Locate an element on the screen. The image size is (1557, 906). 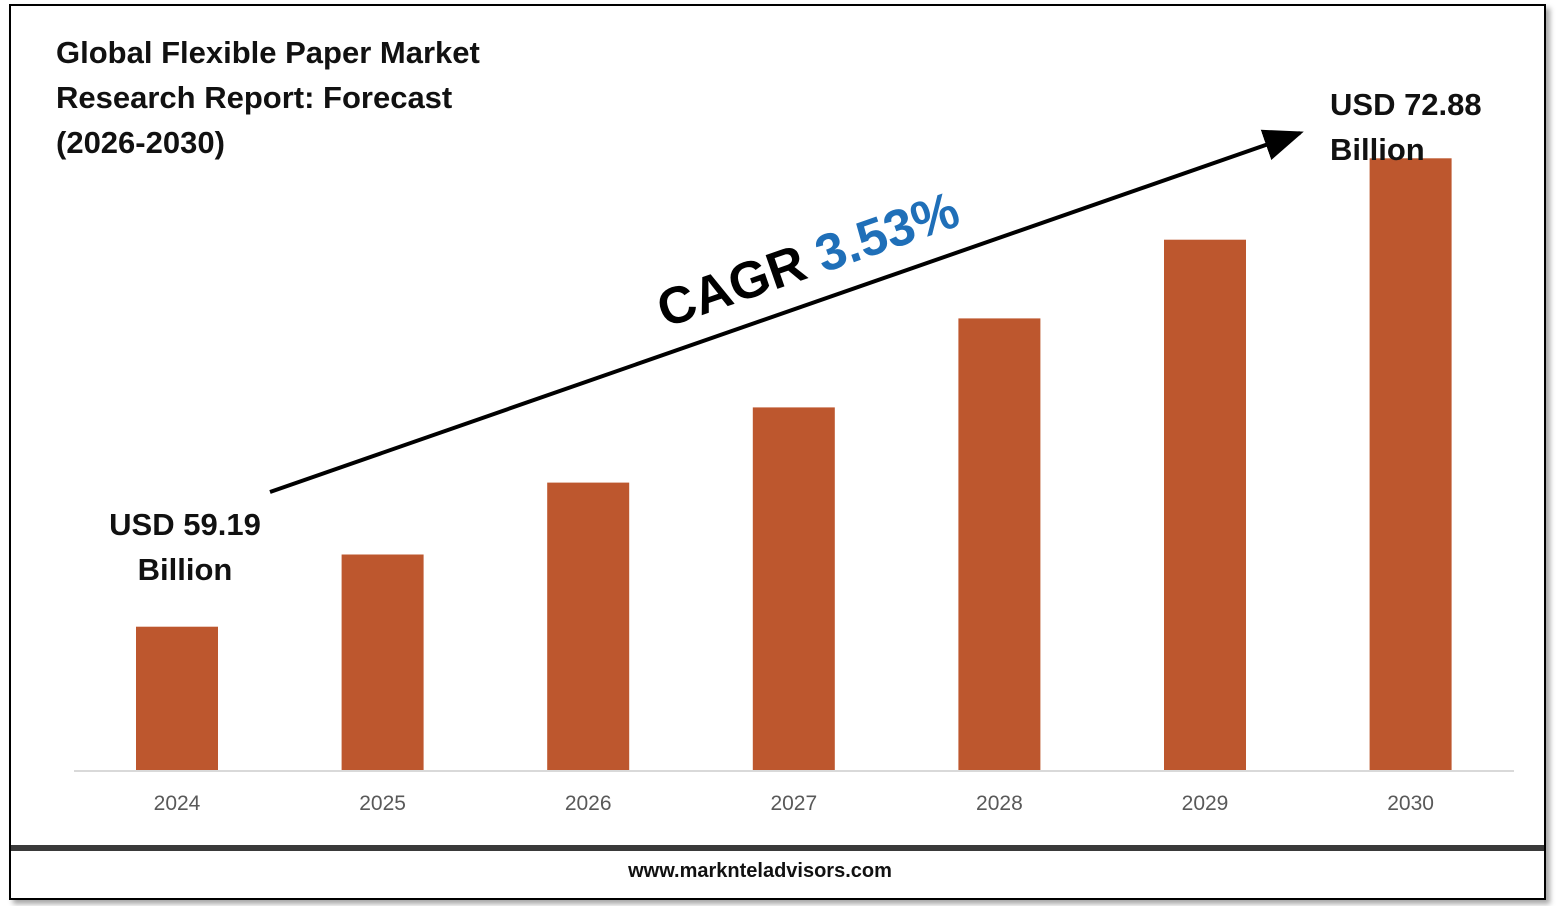
start-value-label-line1: USD 59.19 is located at coordinates (185, 524).